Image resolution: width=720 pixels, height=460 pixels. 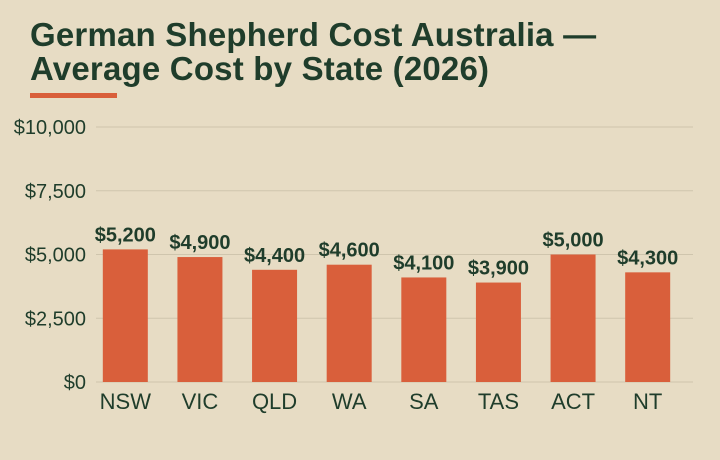 What do you see at coordinates (200, 401) in the screenshot?
I see `x-tick-label: VIC` at bounding box center [200, 401].